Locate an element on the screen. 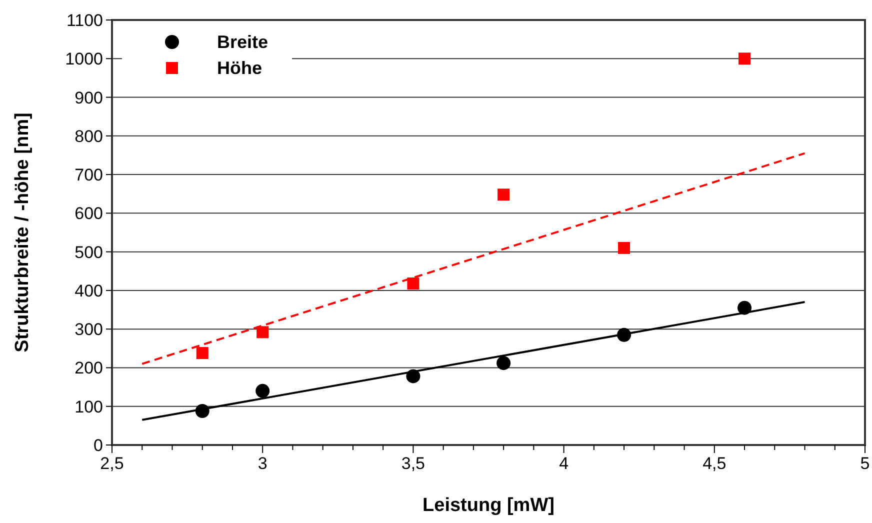 This screenshot has width=872, height=523. y-tick-label: 1100 is located at coordinates (84, 20).